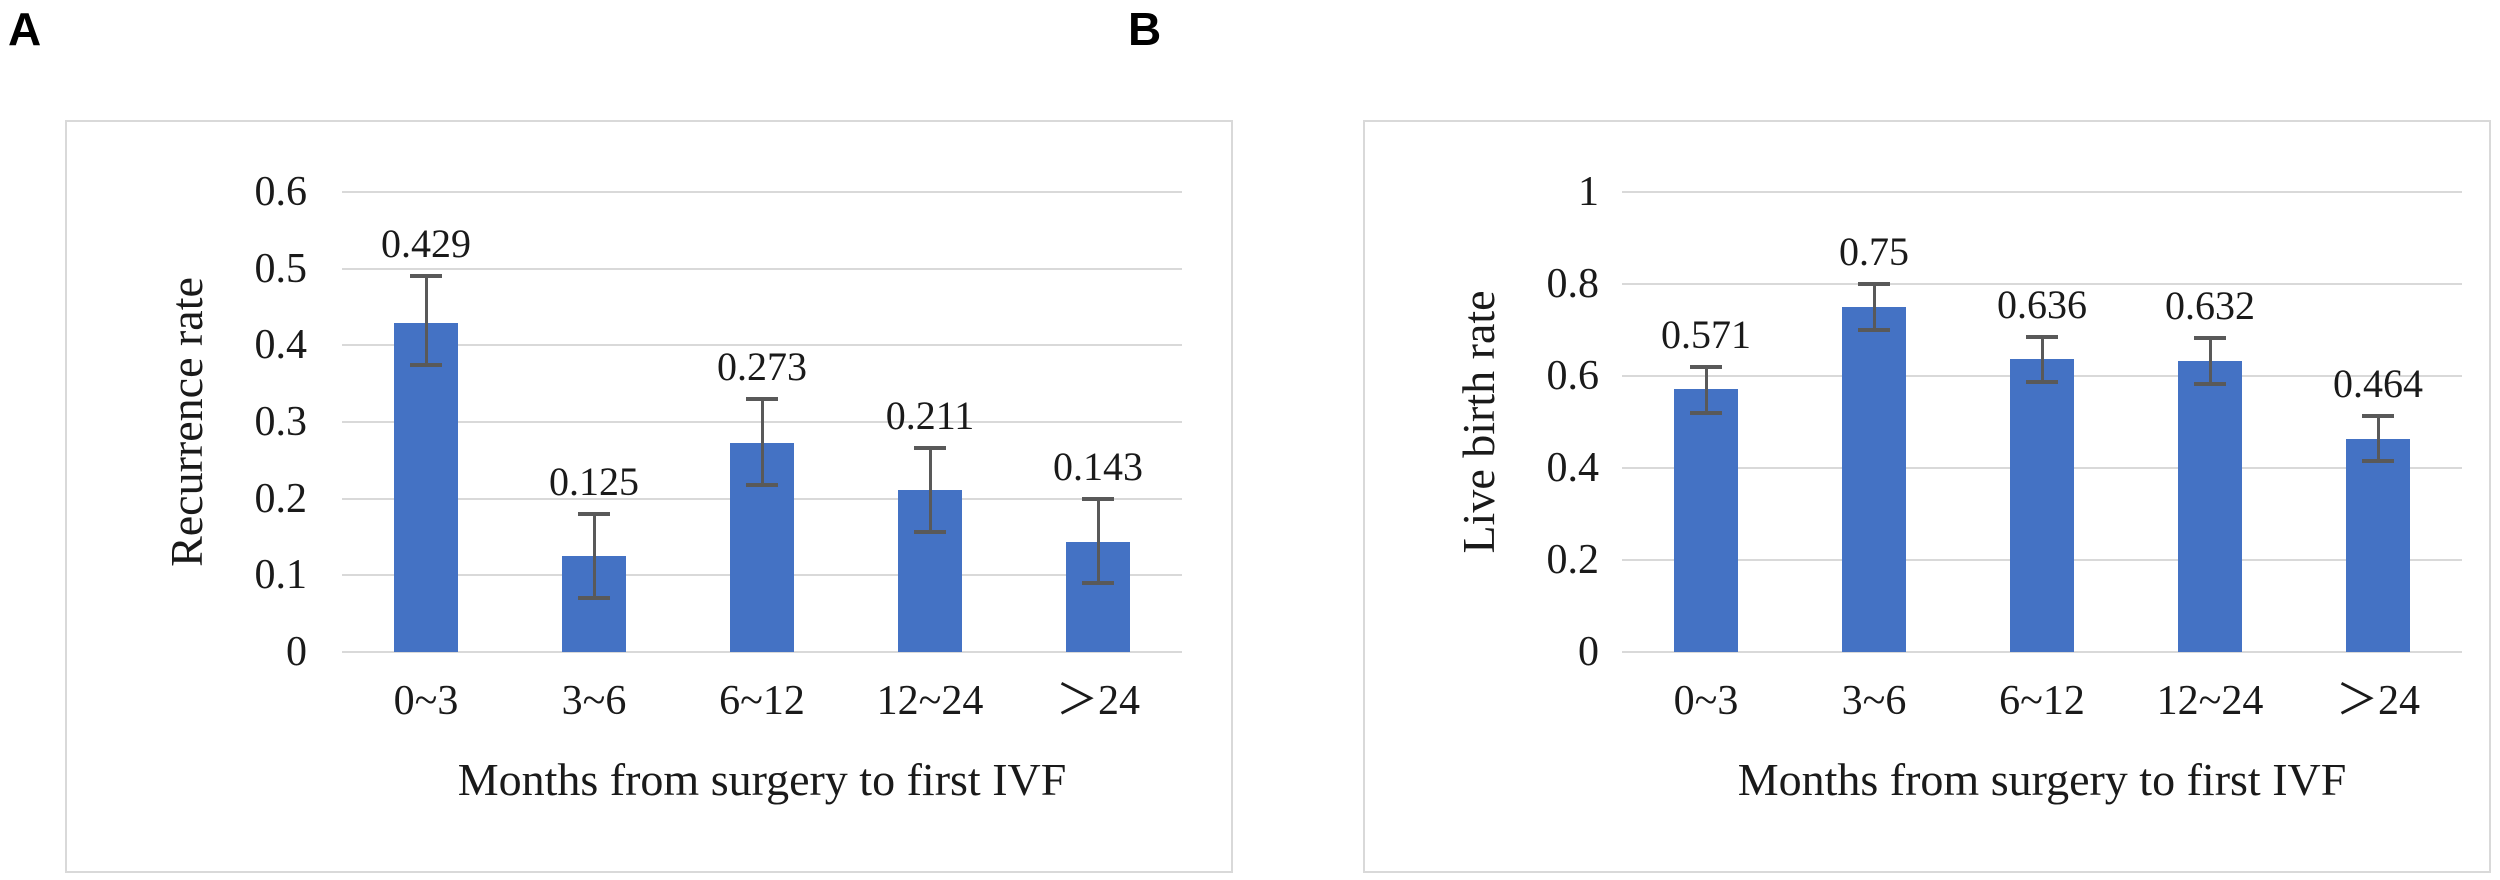  I want to click on y-tick-label-0.8: 0.8, so click(1573, 284).